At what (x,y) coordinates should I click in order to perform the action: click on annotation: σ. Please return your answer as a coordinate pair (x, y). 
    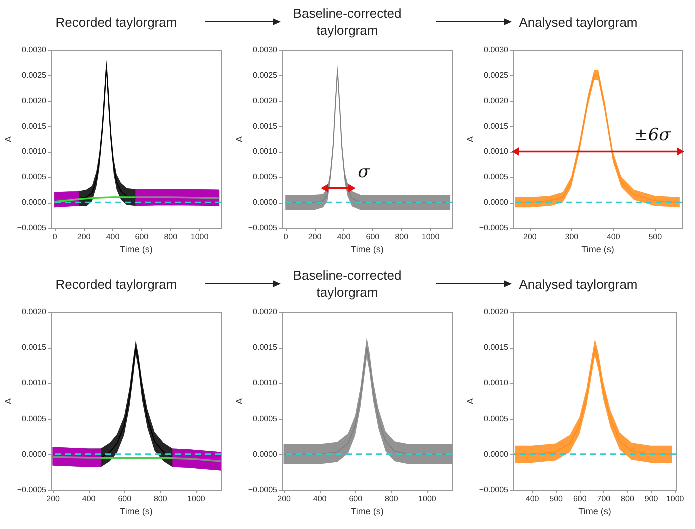
    Looking at the image, I should click on (364, 172).